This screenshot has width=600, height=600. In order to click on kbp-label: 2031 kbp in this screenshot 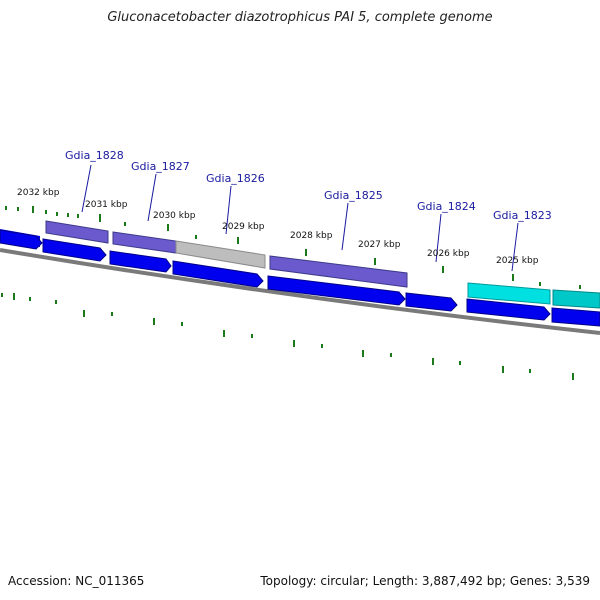, I will do `click(106, 205)`.